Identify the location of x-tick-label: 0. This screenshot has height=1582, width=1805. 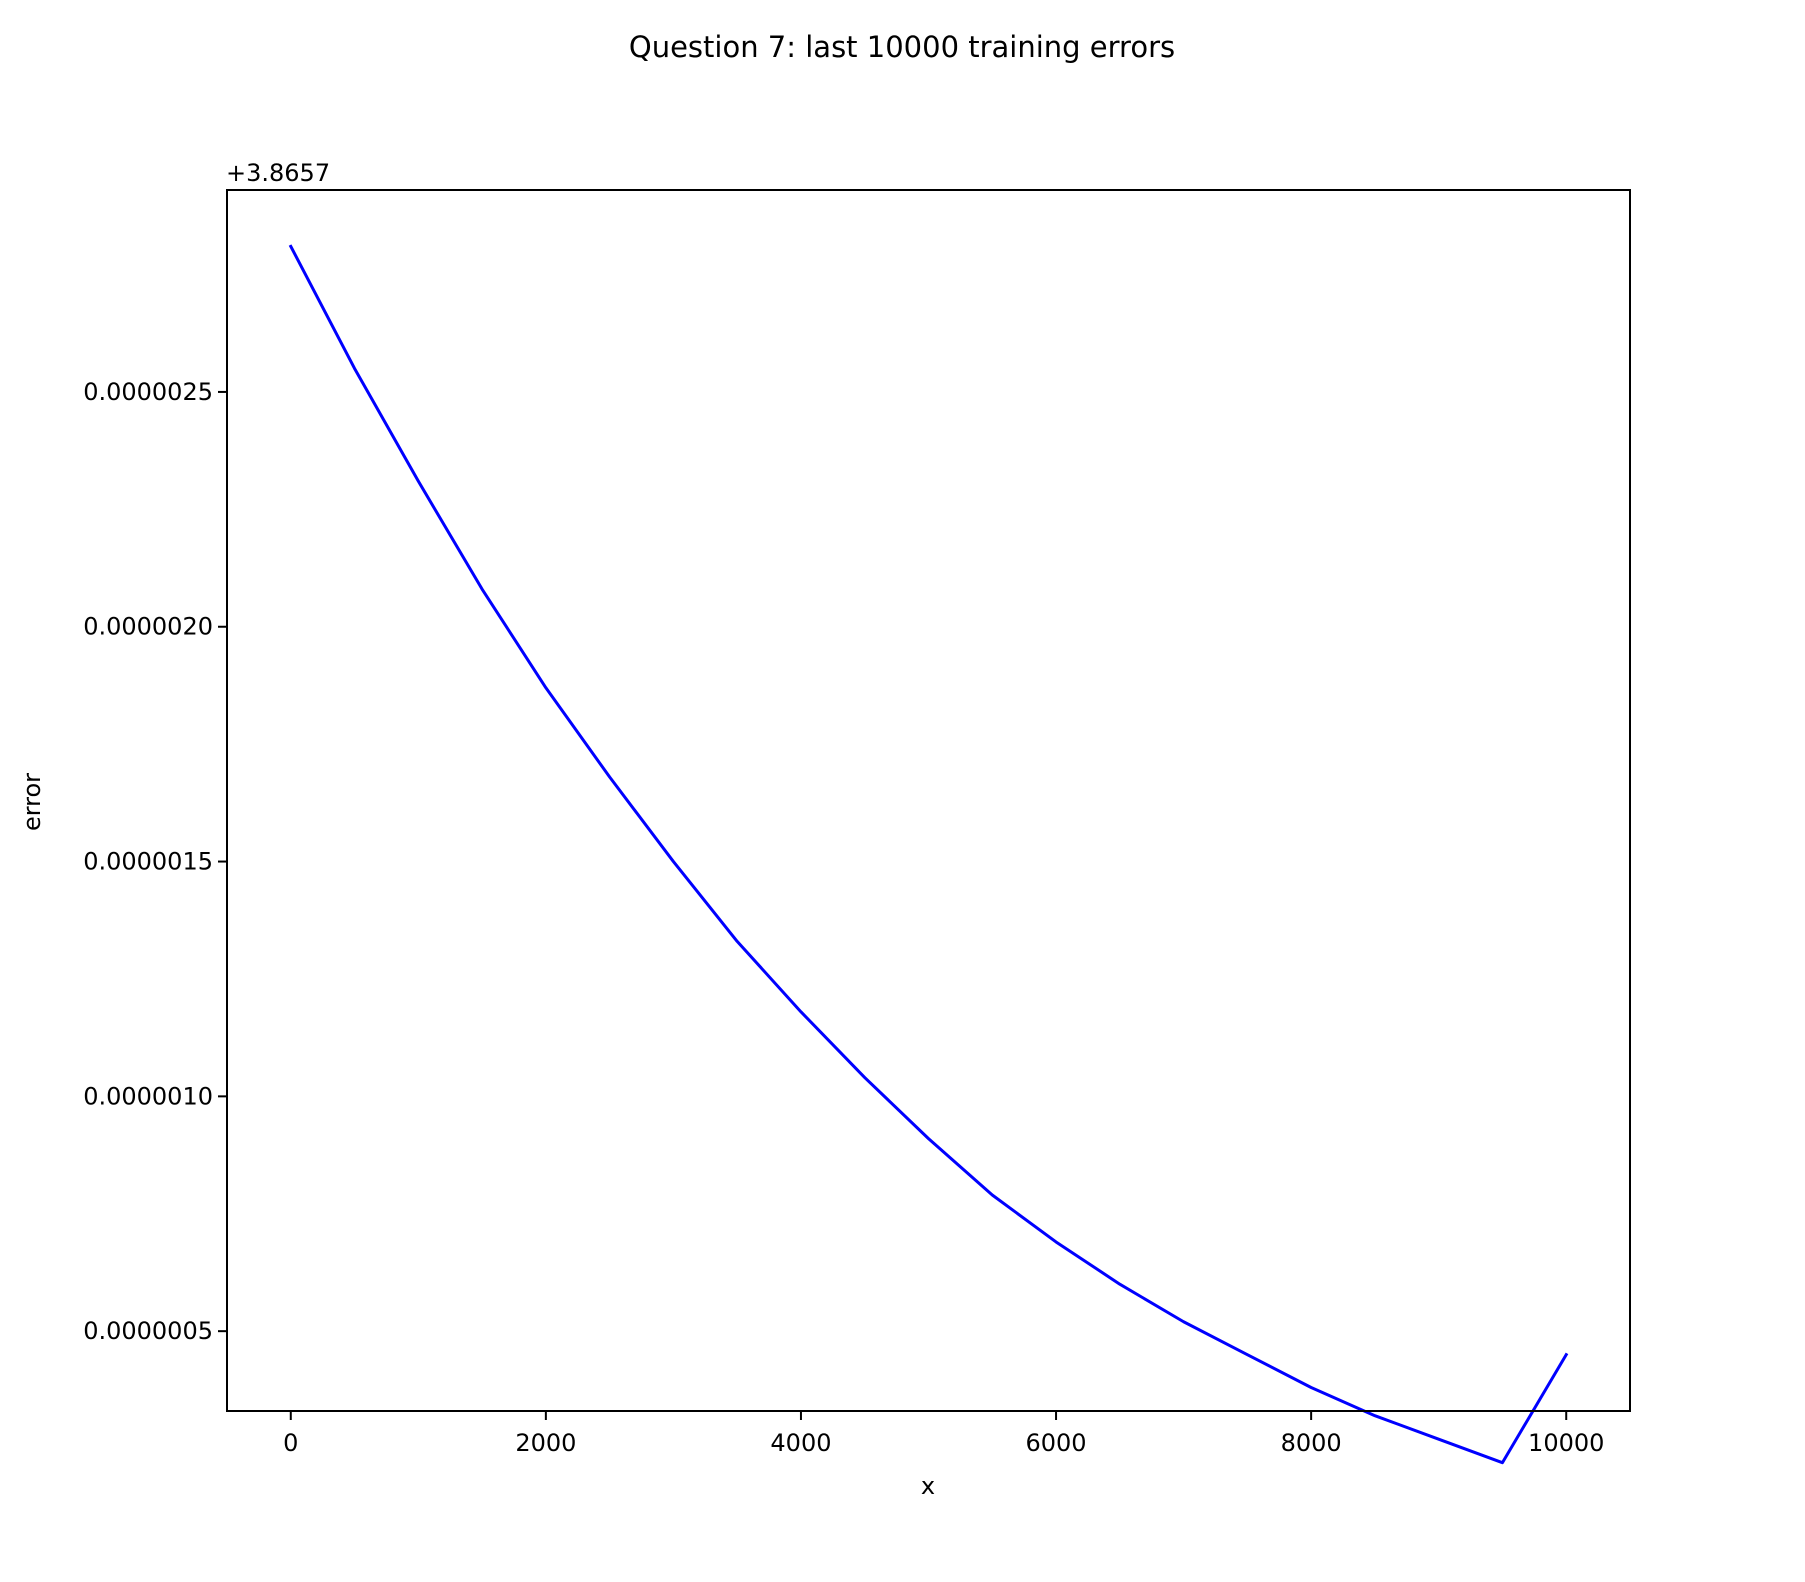
(290, 1443).